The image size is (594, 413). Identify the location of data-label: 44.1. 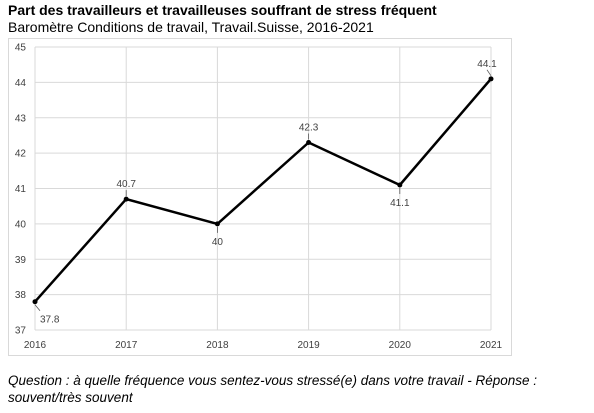
(487, 64).